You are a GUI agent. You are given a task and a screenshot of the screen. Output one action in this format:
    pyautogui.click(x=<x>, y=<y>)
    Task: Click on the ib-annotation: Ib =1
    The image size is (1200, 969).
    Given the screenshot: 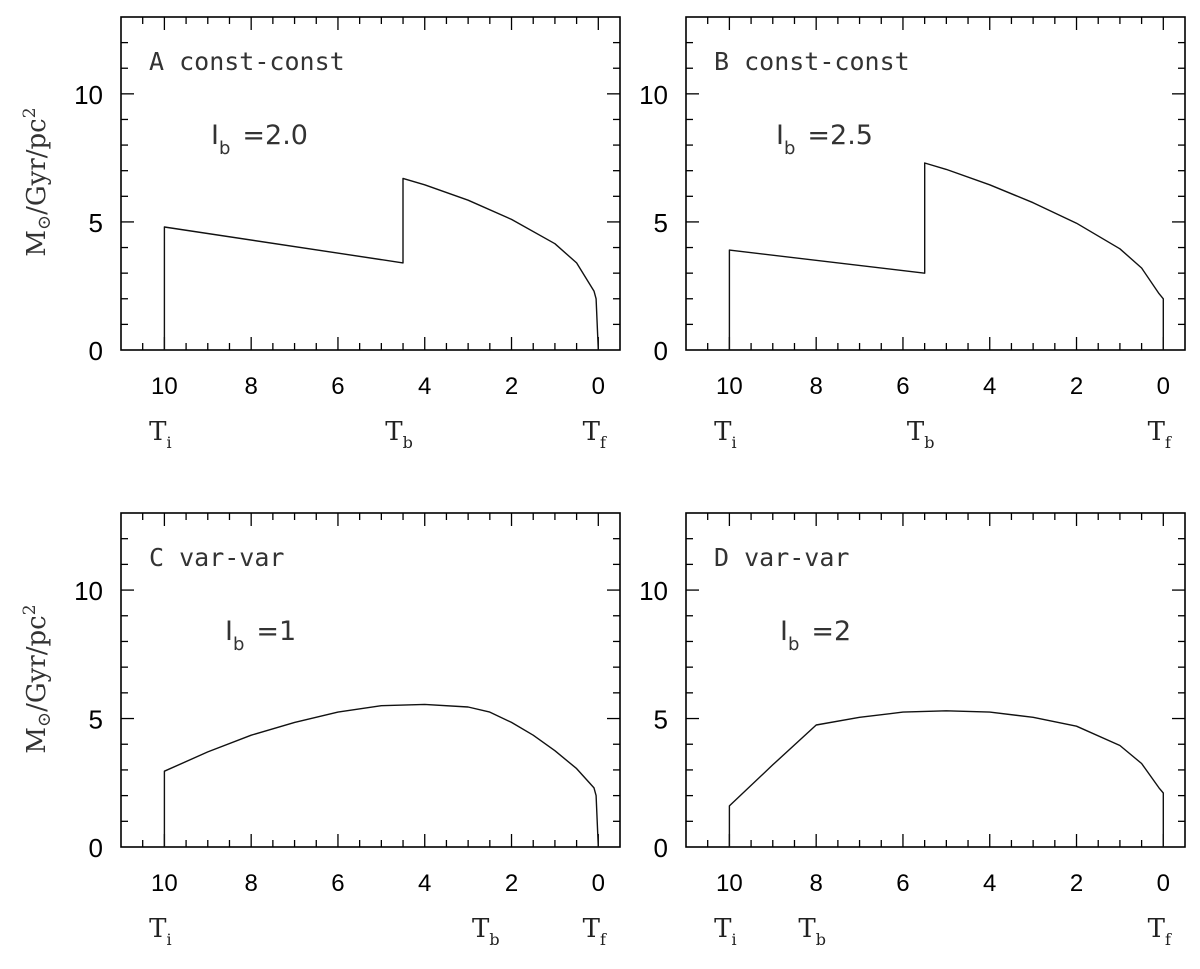 What is the action you would take?
    pyautogui.click(x=260, y=635)
    